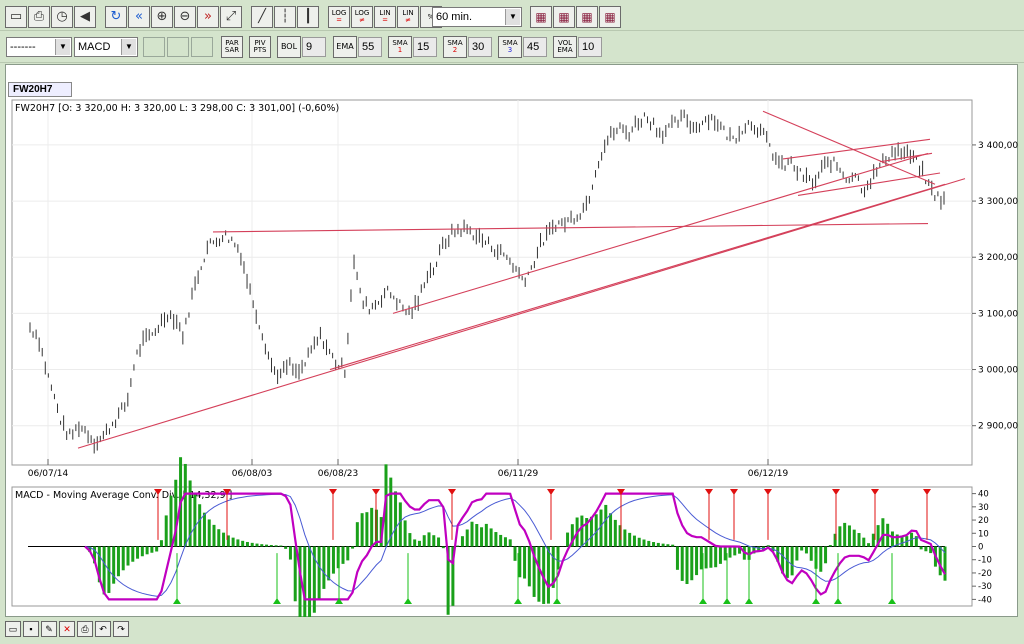 The image size is (1024, 644). I want to click on undo-icon: ↶, so click(103, 629).